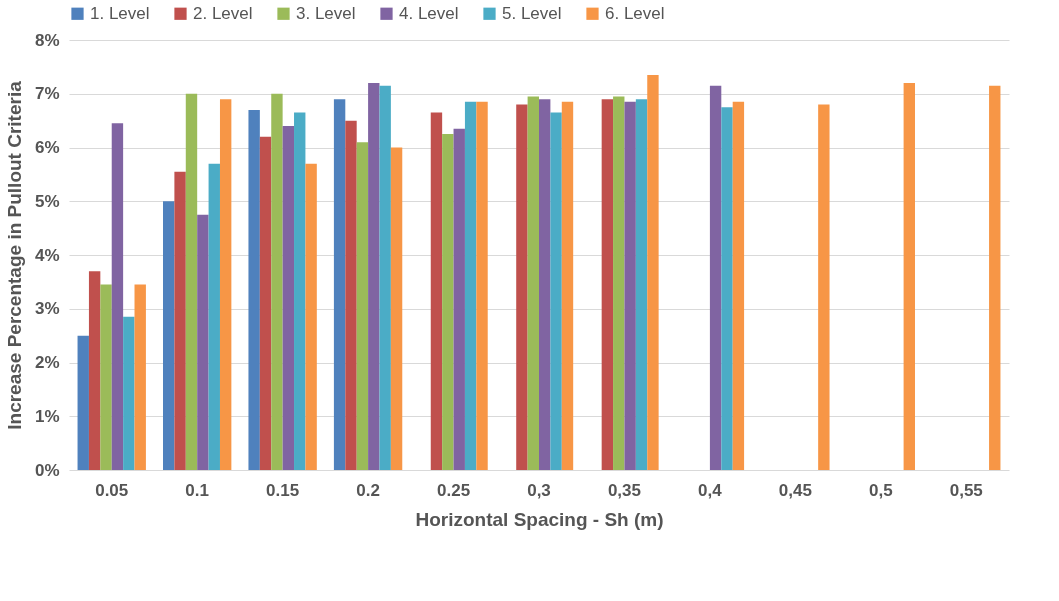  Describe the element at coordinates (539, 490) in the screenshot. I see `x-tick-label: 0,3` at that location.